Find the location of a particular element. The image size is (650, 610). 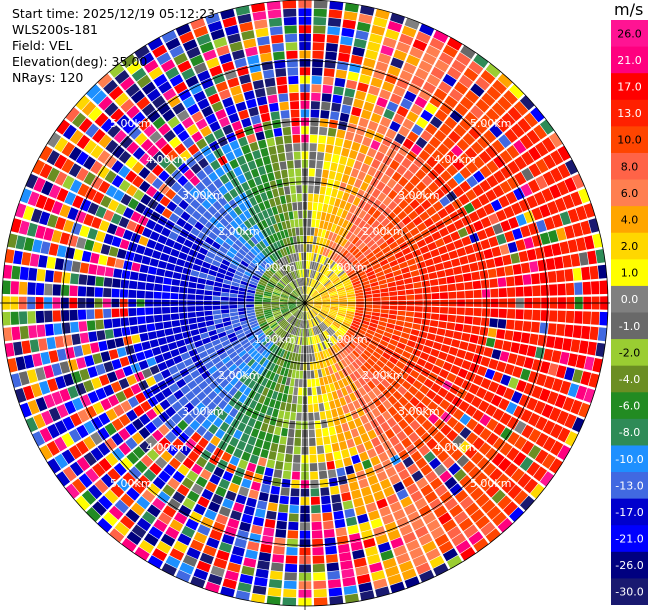

ring-label: 2.00km is located at coordinates (239, 375).